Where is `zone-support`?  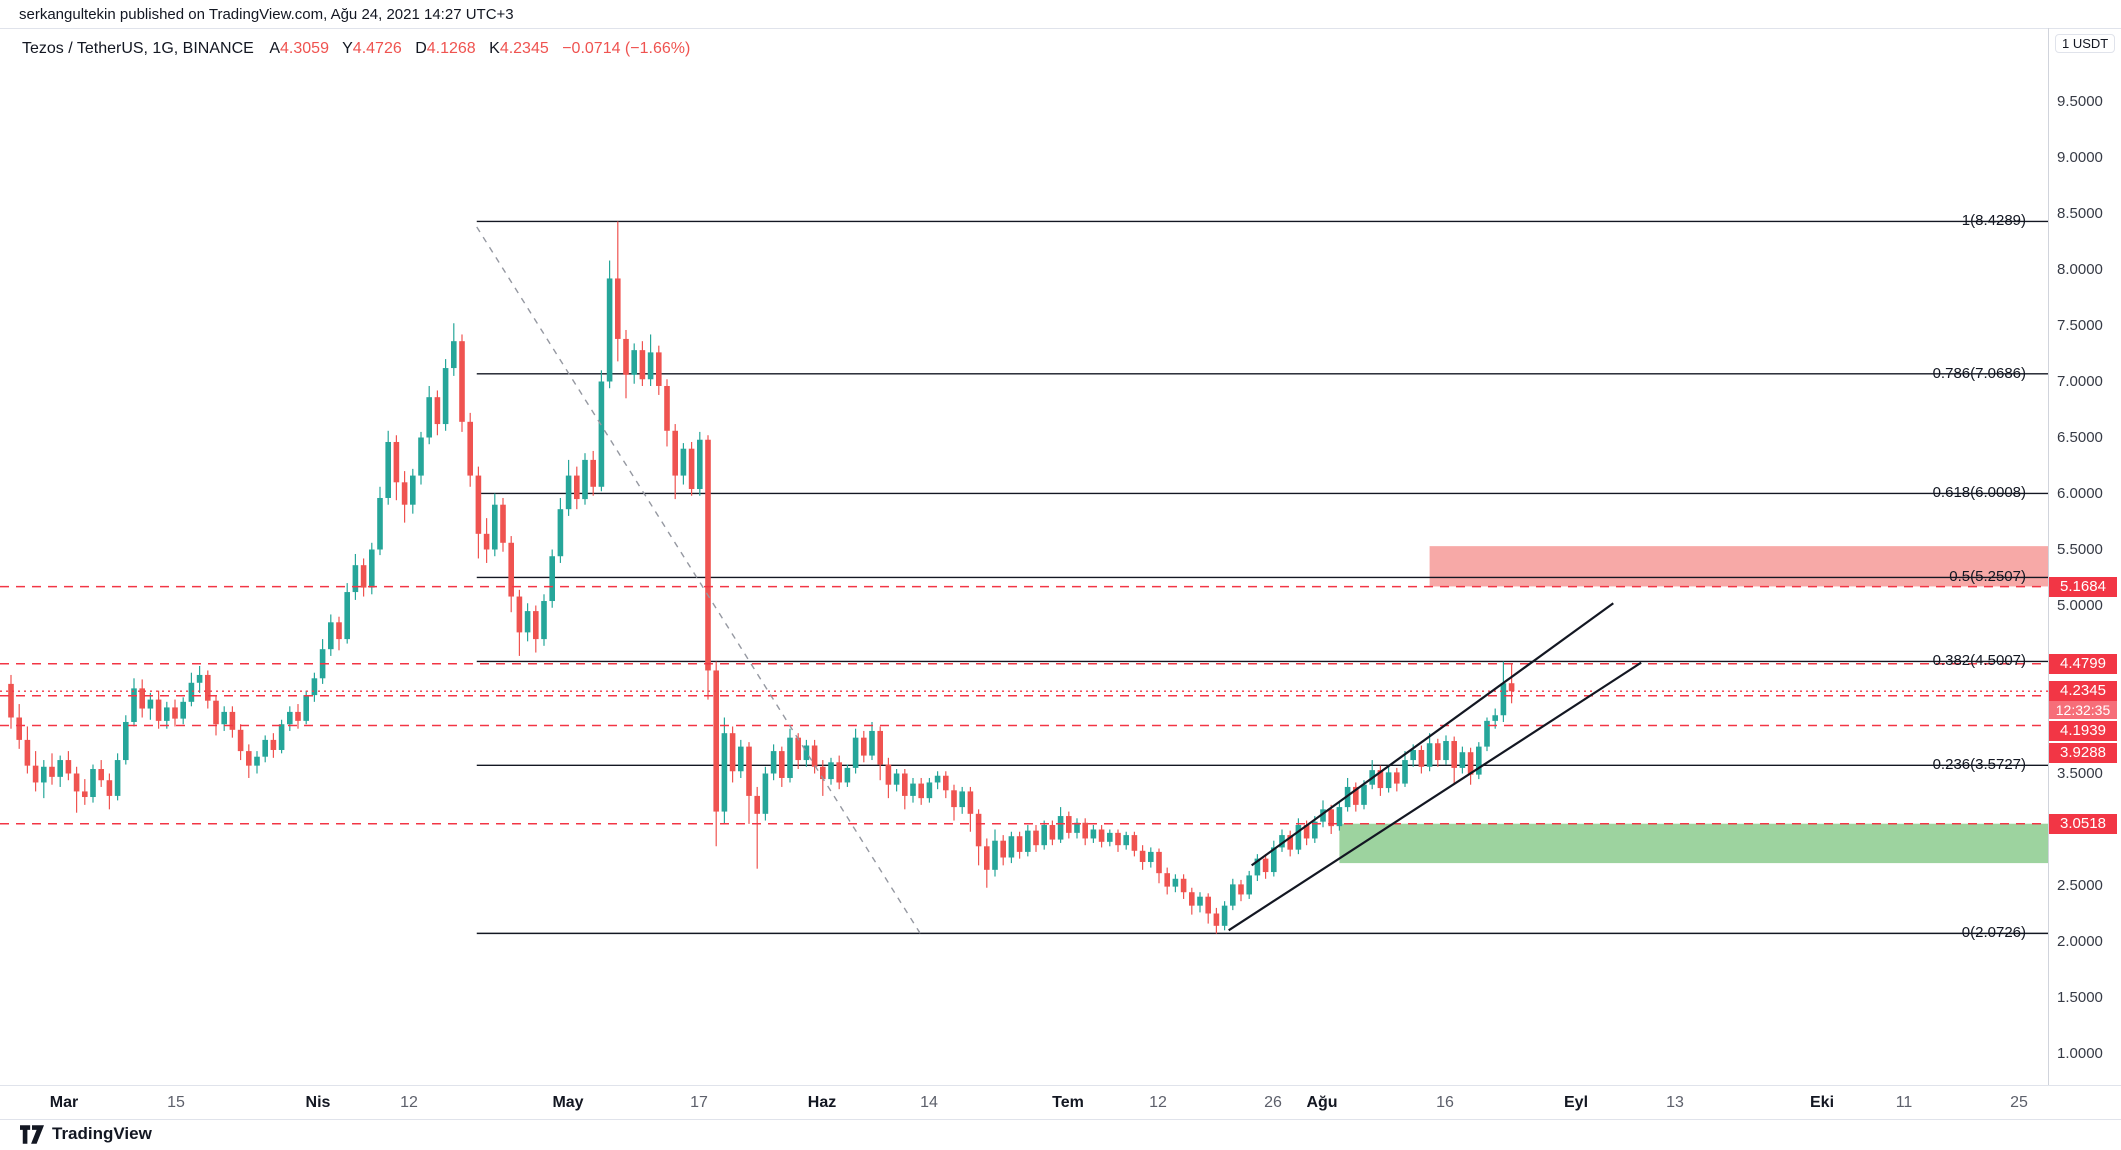 zone-support is located at coordinates (1693, 843).